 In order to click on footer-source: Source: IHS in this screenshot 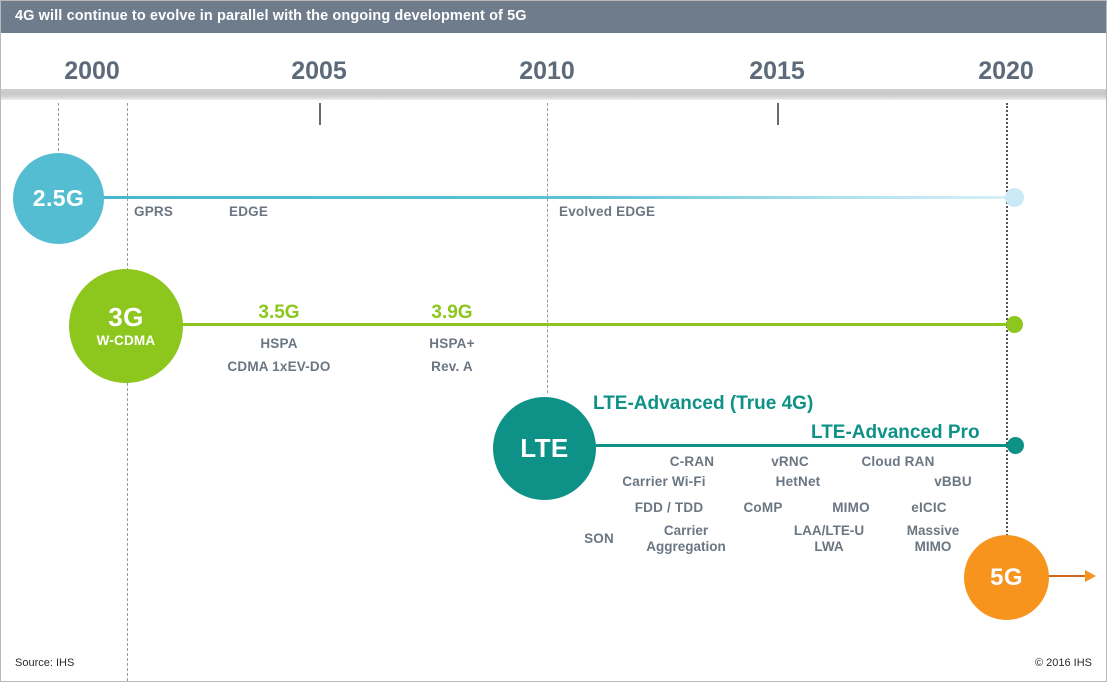, I will do `click(45, 663)`.